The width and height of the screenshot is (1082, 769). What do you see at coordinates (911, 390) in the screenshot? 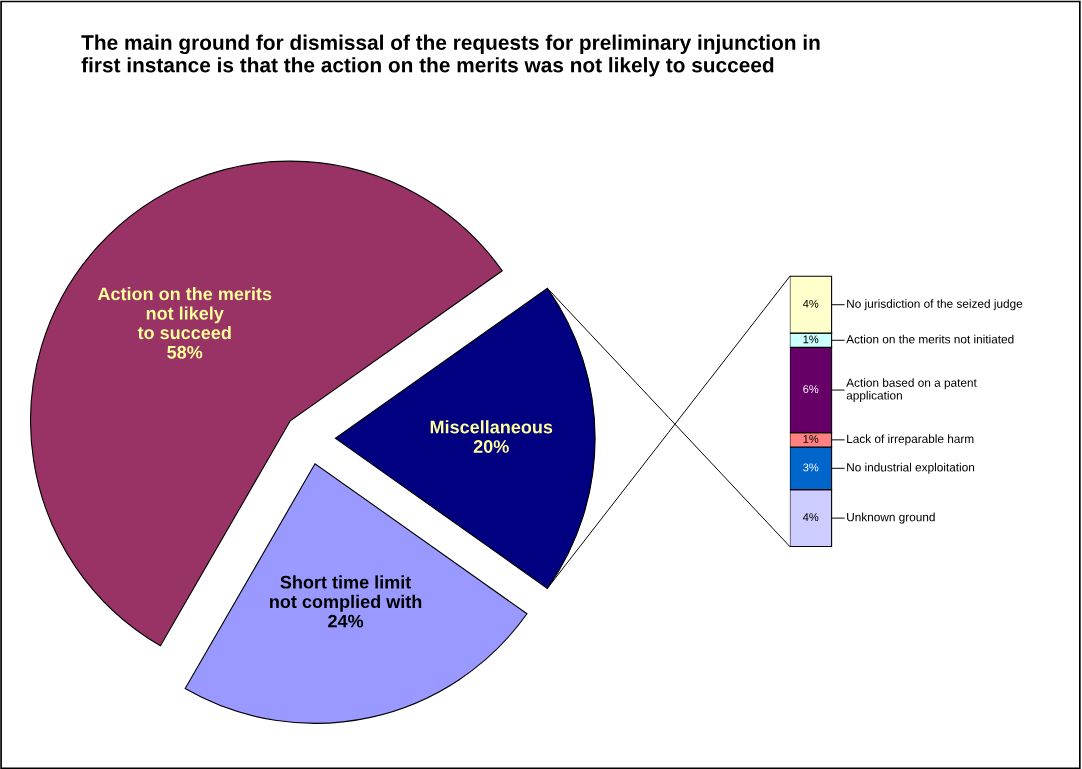
I see `legend-label: Action based on a patent application` at bounding box center [911, 390].